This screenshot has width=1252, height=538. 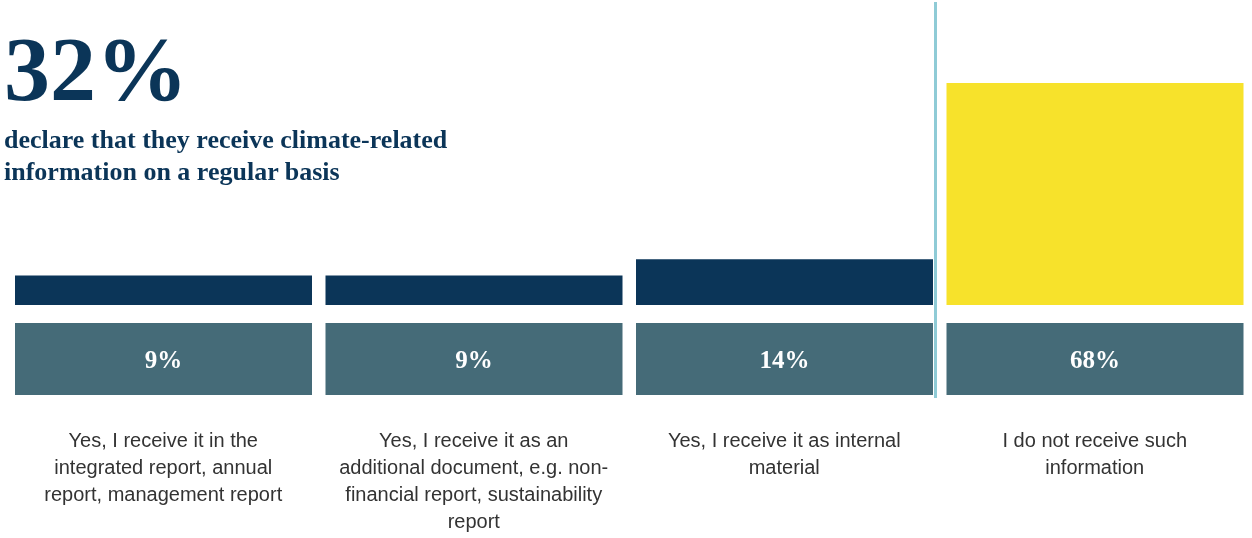 What do you see at coordinates (784, 454) in the screenshot?
I see `x-tick-label: Yes, I receive it as internal material` at bounding box center [784, 454].